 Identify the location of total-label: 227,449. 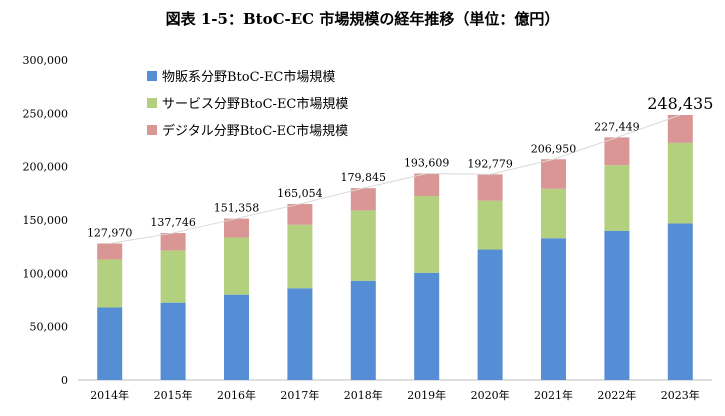
(617, 126).